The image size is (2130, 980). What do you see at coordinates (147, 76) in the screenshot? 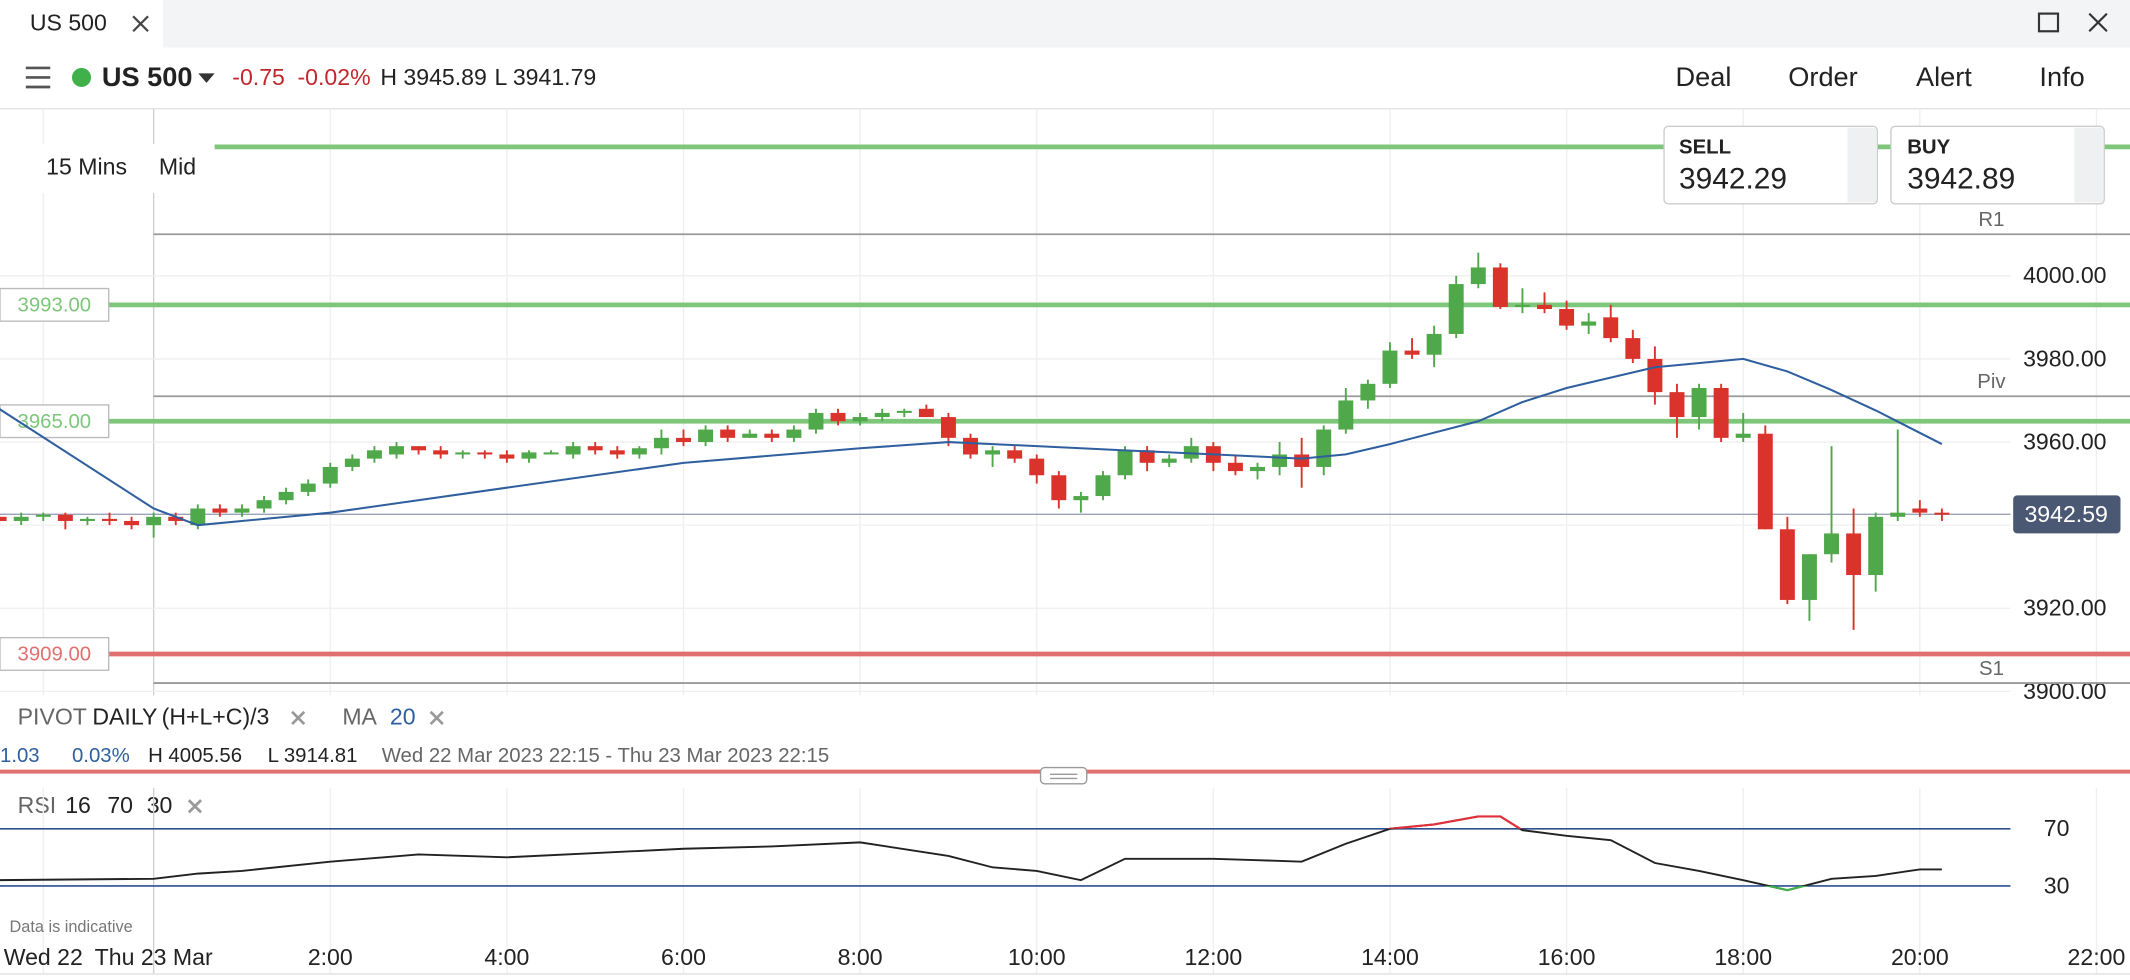
I see `instrument: US 500` at bounding box center [147, 76].